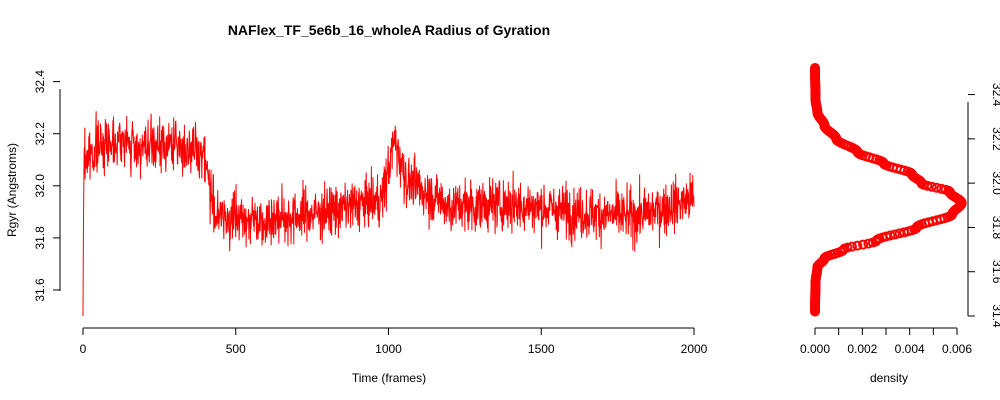  I want to click on y-tick-label: 31.6, so click(40, 290).